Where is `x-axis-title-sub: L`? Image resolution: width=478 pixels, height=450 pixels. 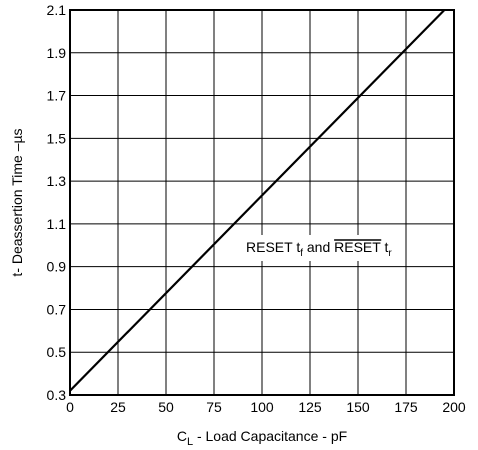
x-axis-title-sub: L is located at coordinates (190, 442).